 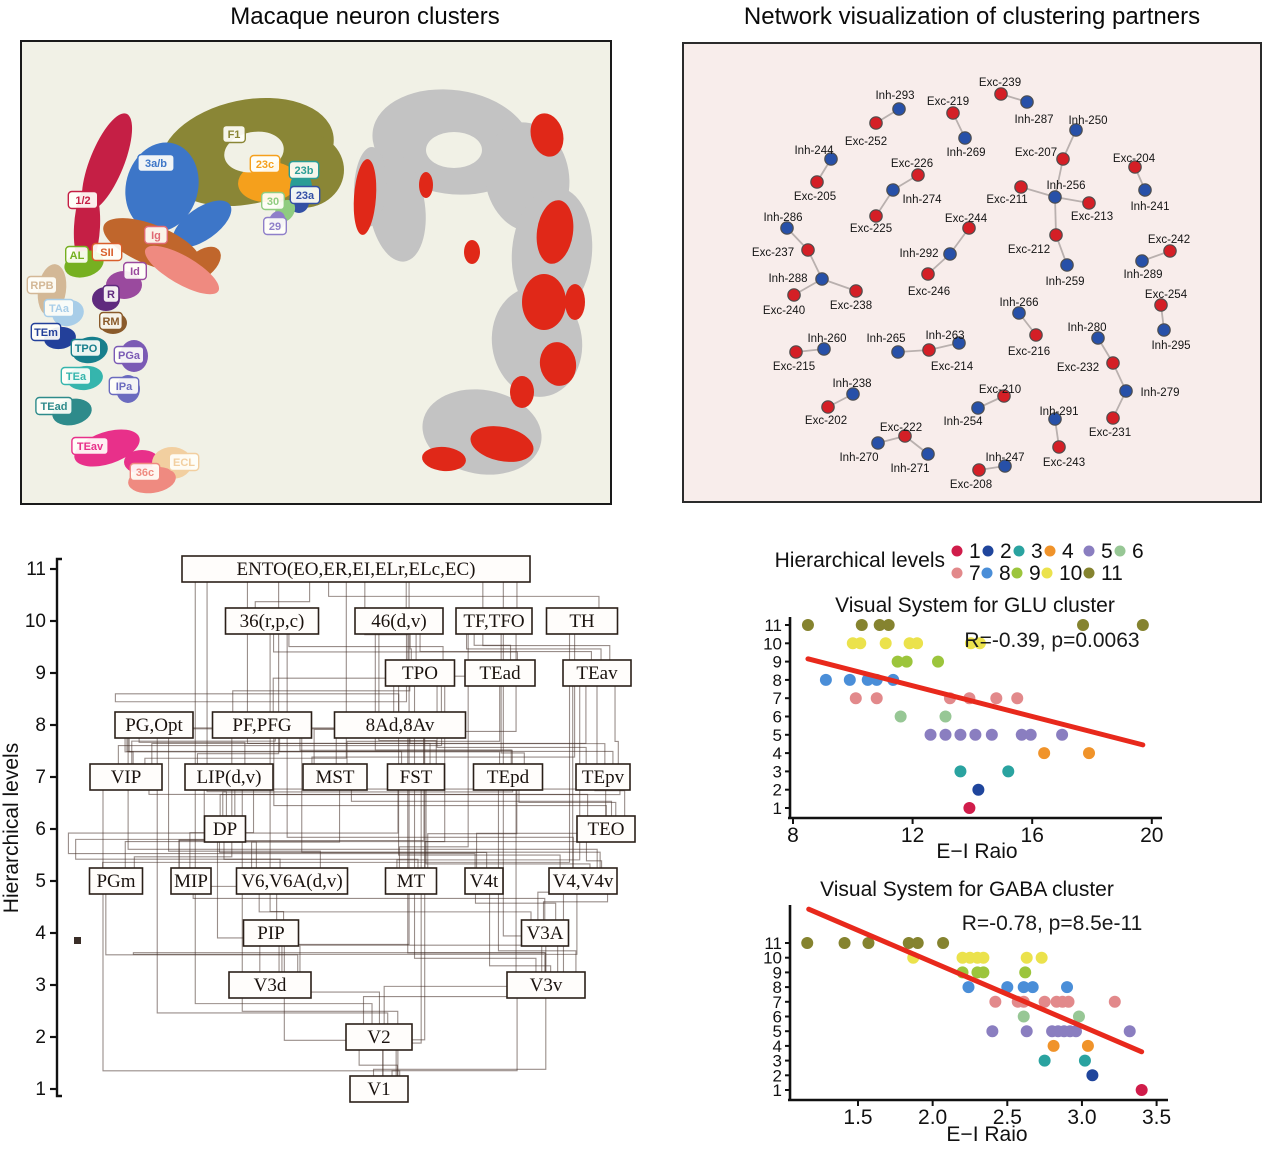 What do you see at coordinates (1159, 393) in the screenshot?
I see `network-node-label: Inh-279` at bounding box center [1159, 393].